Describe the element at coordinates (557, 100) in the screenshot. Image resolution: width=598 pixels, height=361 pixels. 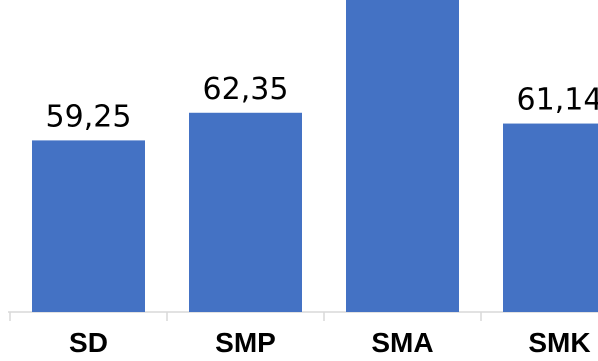
I see `data-label-smk: 61,14` at that location.